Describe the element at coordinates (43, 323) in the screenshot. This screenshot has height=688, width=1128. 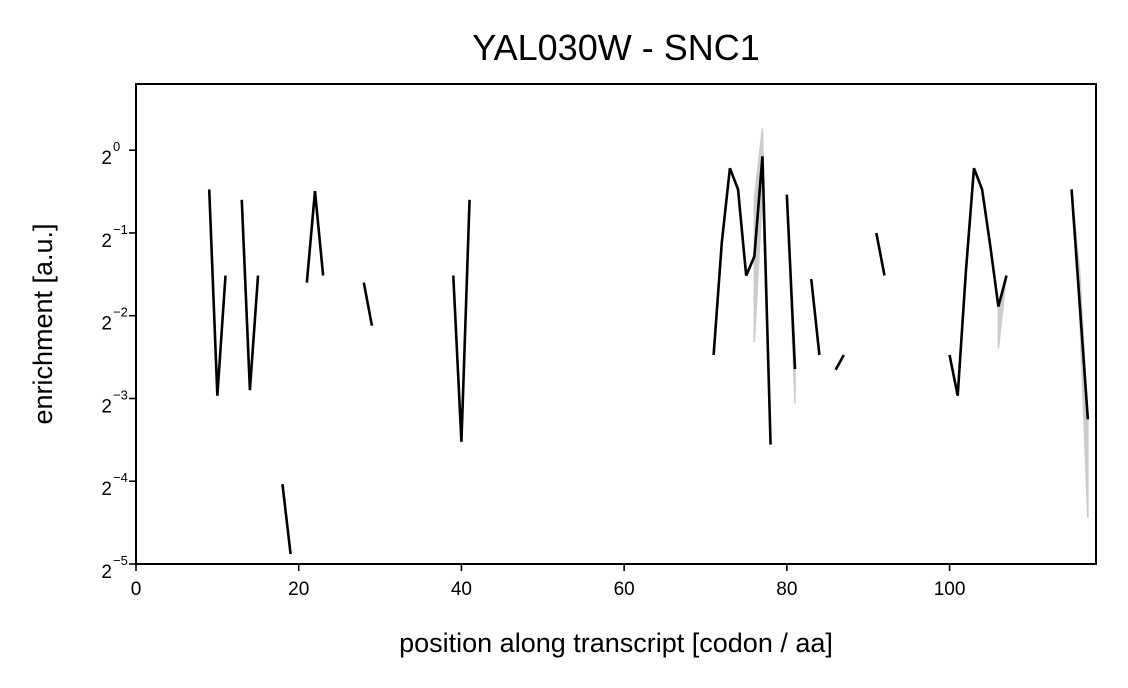
I see `y-axis-label: enrichment [a.u.]` at that location.